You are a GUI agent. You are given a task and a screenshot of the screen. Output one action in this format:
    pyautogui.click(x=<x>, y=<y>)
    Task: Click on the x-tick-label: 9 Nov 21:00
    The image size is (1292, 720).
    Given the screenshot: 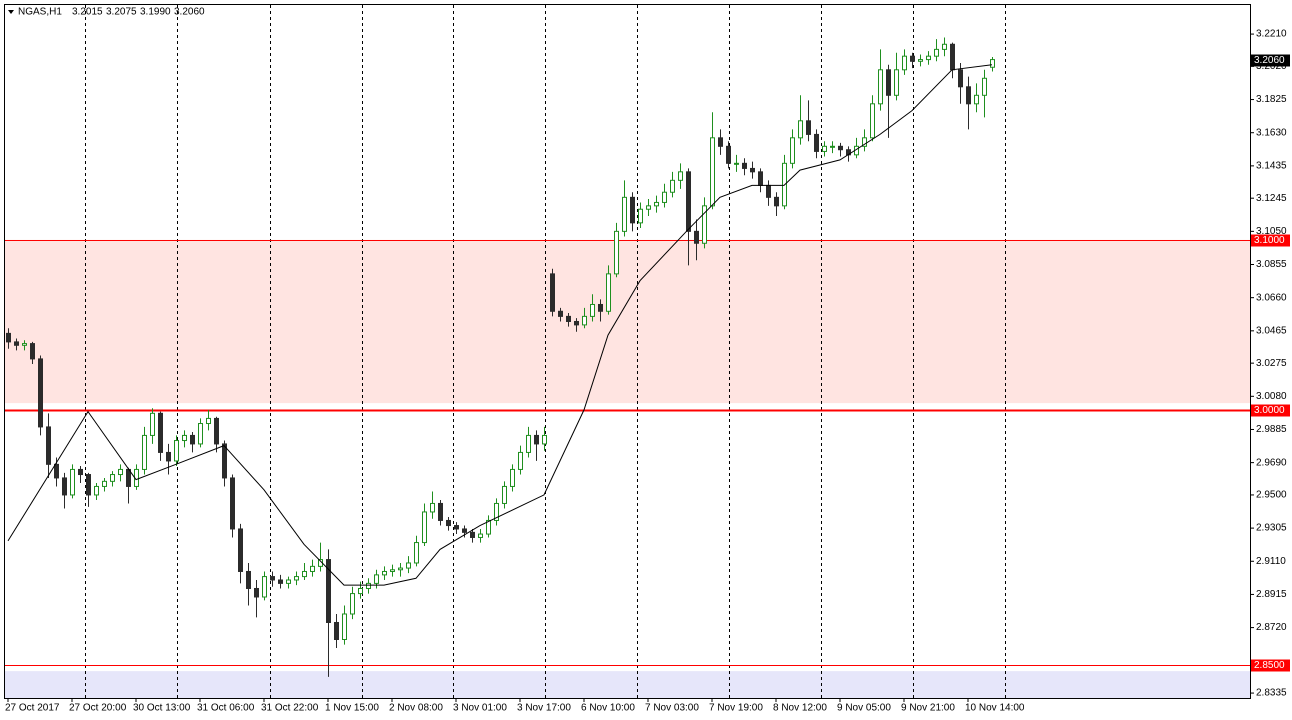 What is the action you would take?
    pyautogui.click(x=928, y=708)
    